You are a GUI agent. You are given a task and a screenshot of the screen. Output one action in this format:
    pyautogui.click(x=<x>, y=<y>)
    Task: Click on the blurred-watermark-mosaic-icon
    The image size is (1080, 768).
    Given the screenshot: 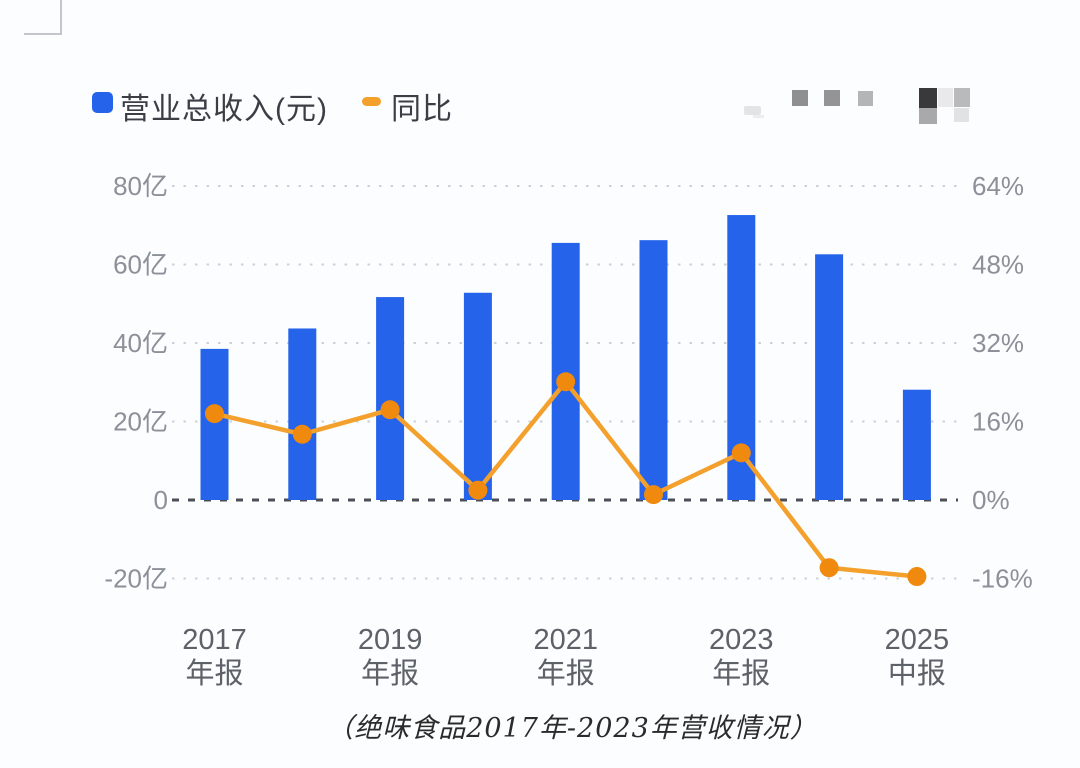 What is the action you would take?
    pyautogui.click(x=945, y=106)
    